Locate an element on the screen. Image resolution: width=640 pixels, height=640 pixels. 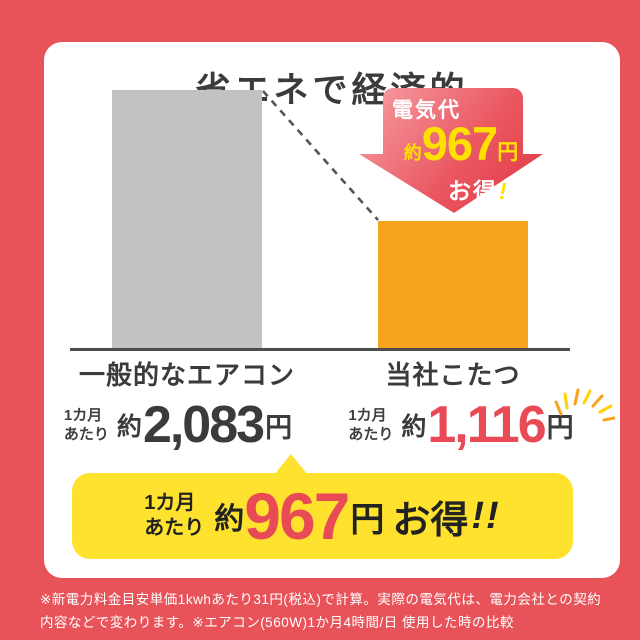
bar-label-kotatsu: 当社こたつ is located at coordinates (453, 375).